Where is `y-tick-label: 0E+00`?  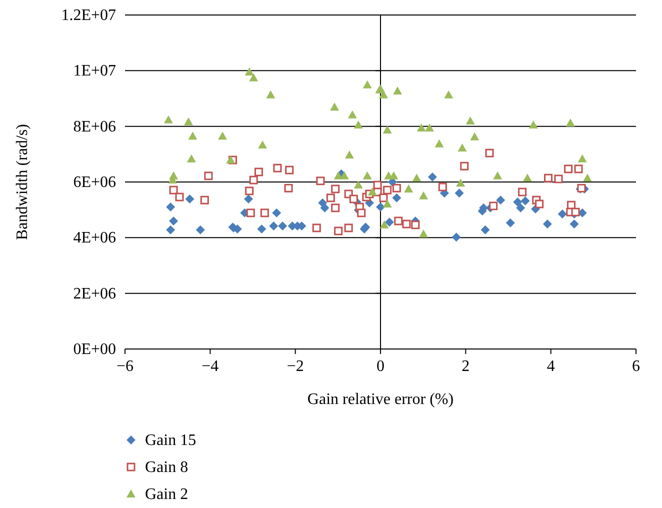
y-tick-label: 0E+00 is located at coordinates (94, 349).